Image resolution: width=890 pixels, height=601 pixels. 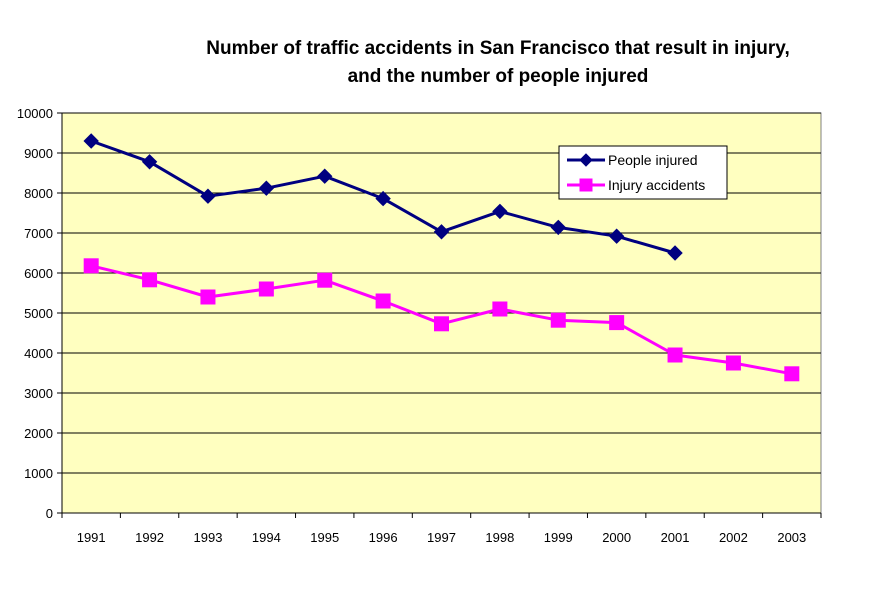 What do you see at coordinates (38, 353) in the screenshot?
I see `y-tick-label: 4000` at bounding box center [38, 353].